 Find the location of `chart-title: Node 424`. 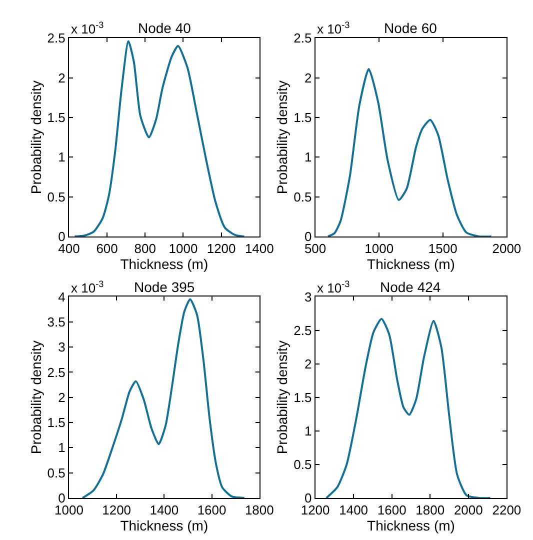

chart-title: Node 424 is located at coordinates (410, 287).